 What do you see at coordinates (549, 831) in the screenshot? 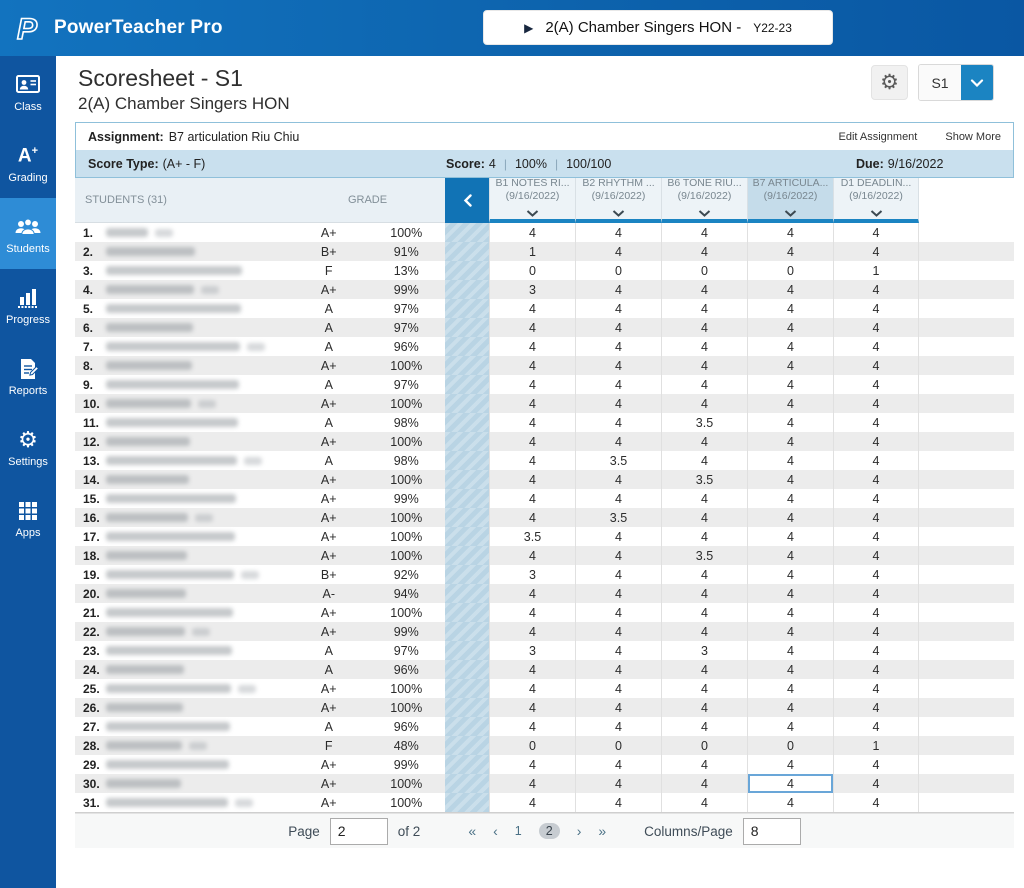
I see `page-number-2-current: 2` at bounding box center [549, 831].